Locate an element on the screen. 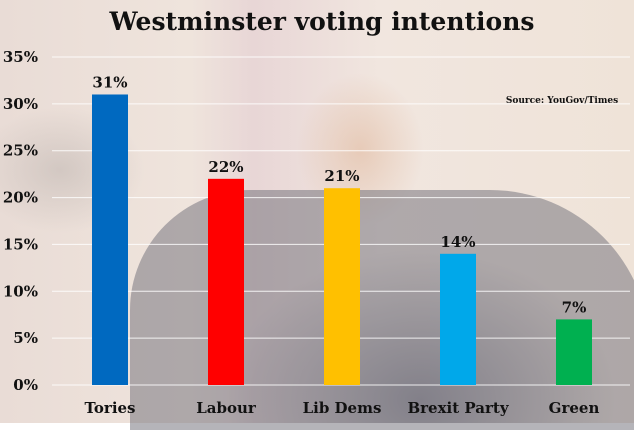 This screenshot has width=634, height=430. y-tick-label: 10% is located at coordinates (20, 291).